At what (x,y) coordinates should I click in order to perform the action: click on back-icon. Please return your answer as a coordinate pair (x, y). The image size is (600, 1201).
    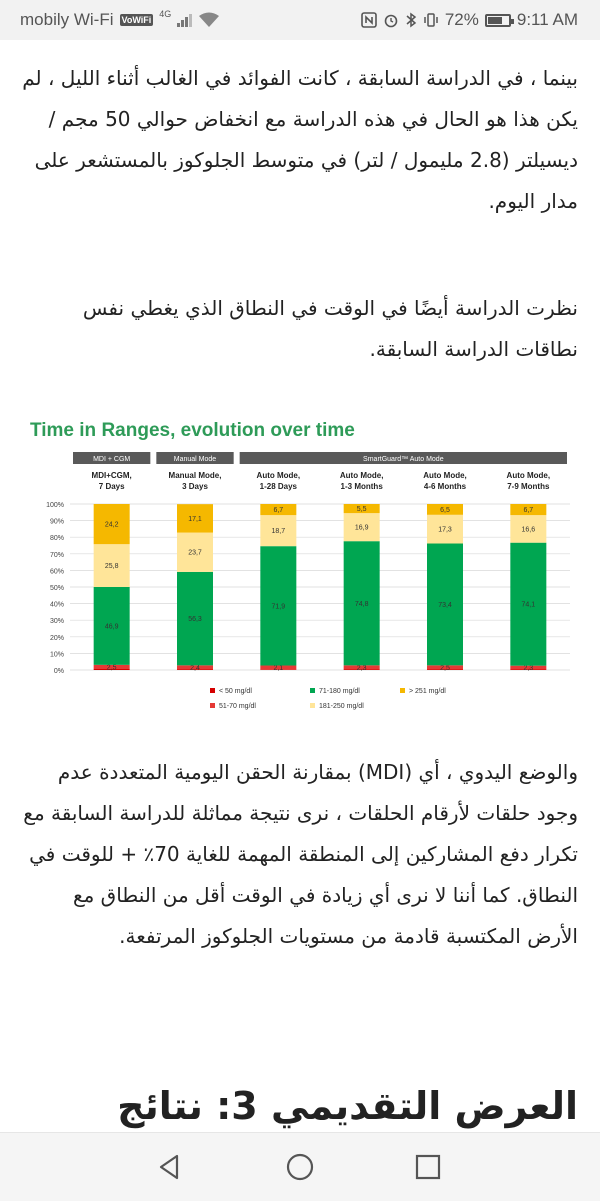
    Looking at the image, I should click on (170, 1167).